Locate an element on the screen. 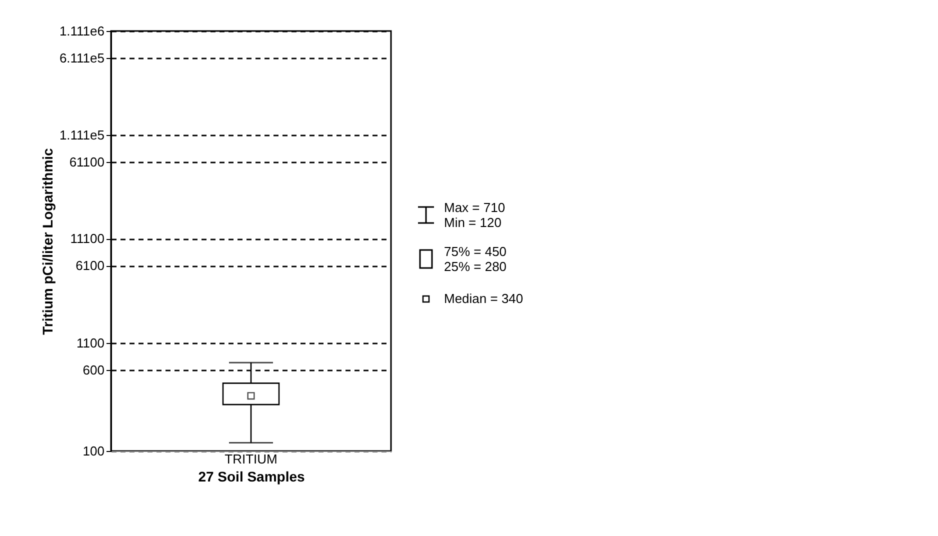 This screenshot has width=938, height=536. y-tick-label: 11100 is located at coordinates (87, 238).